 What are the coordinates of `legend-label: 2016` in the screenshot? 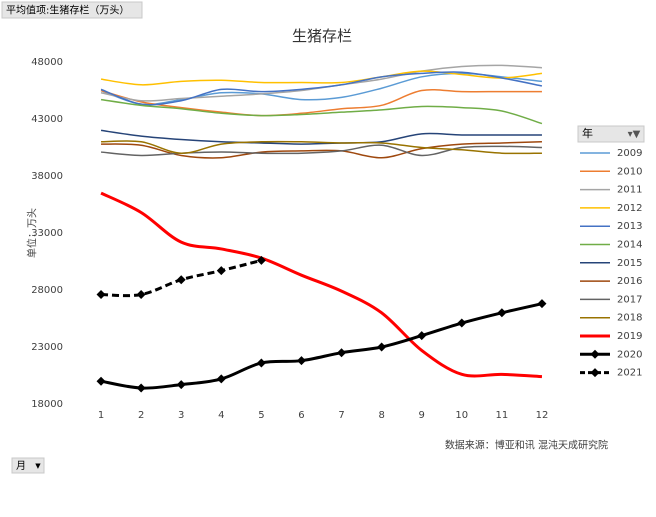 It's located at (629, 281).